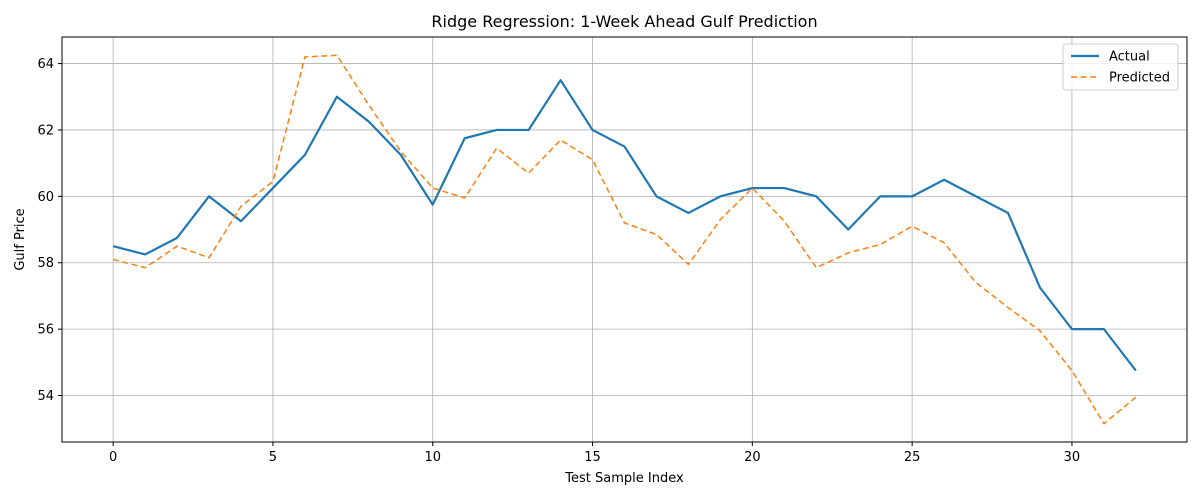  Describe the element at coordinates (45, 64) in the screenshot. I see `y-tick-label: 64` at that location.